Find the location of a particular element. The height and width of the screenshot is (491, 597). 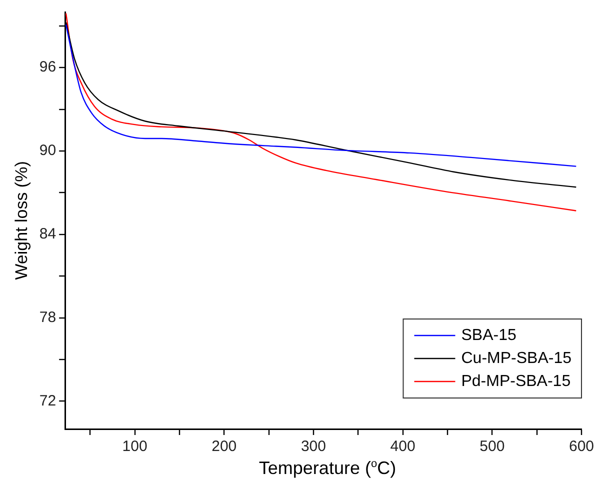

x-tick-label: 400 is located at coordinates (403, 447).